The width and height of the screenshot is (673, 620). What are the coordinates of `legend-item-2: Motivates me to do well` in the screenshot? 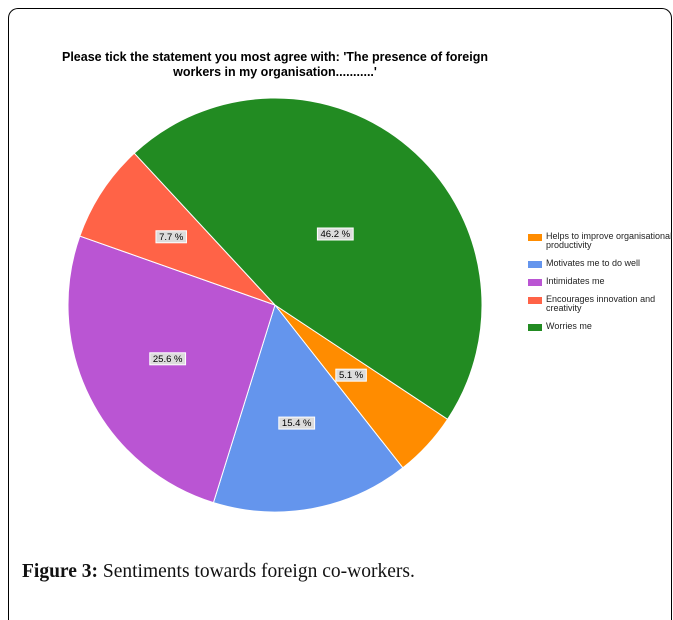 It's located at (600, 263).